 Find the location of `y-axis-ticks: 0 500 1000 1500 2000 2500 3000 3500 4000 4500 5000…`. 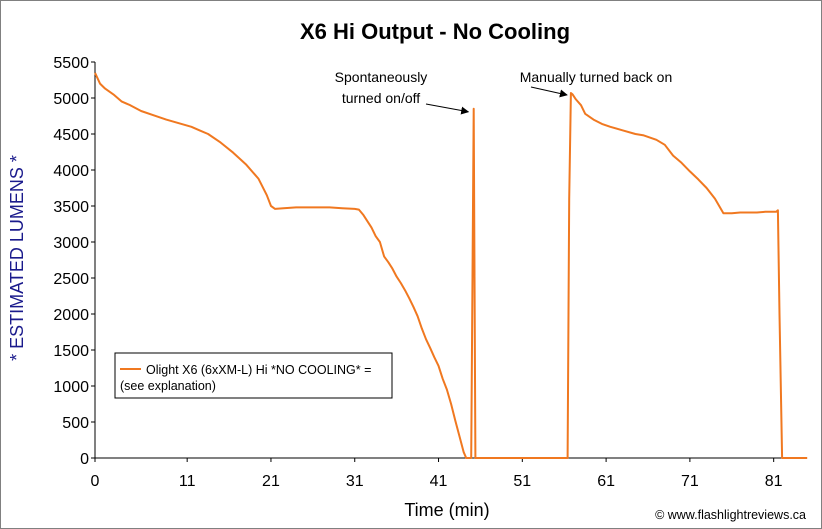

y-axis-ticks: 0 500 1000 1500 2000 2500 3000 3500 4000 4500 5000… is located at coordinates (74, 261).